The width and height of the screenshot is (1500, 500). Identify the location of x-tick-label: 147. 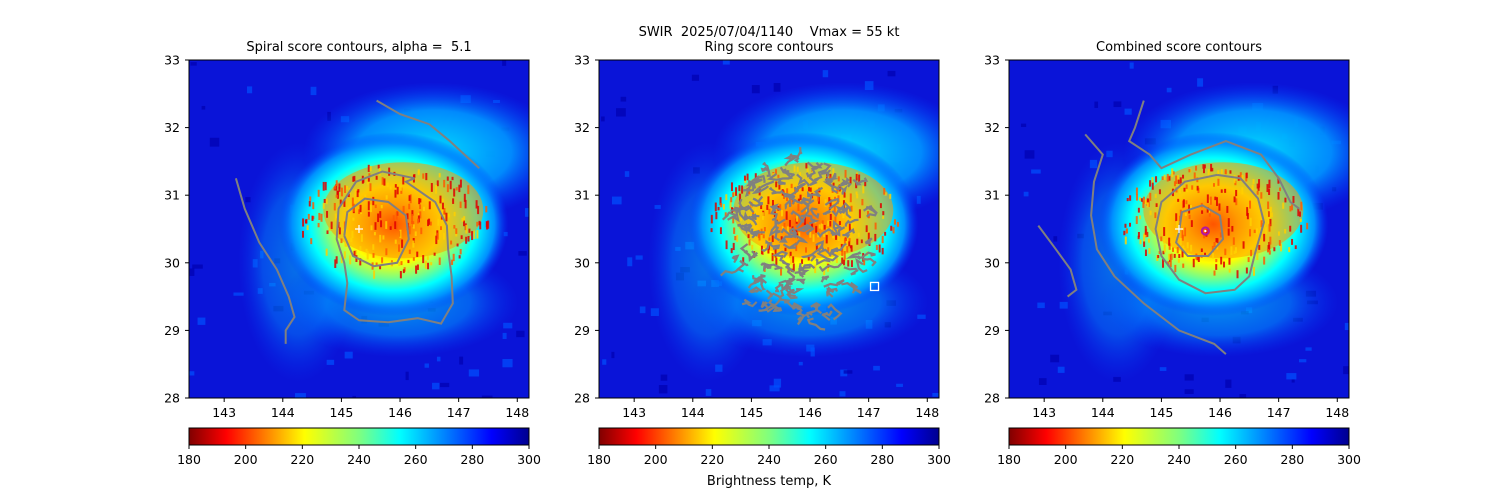
(869, 412).